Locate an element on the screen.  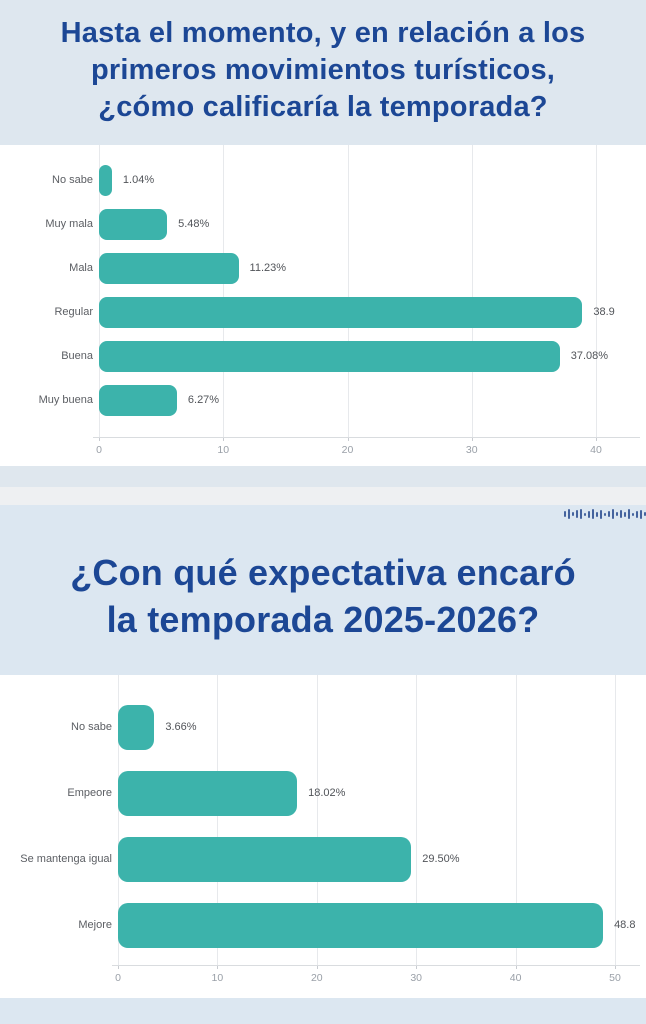
value-label: 29.50% is located at coordinates (441, 859).